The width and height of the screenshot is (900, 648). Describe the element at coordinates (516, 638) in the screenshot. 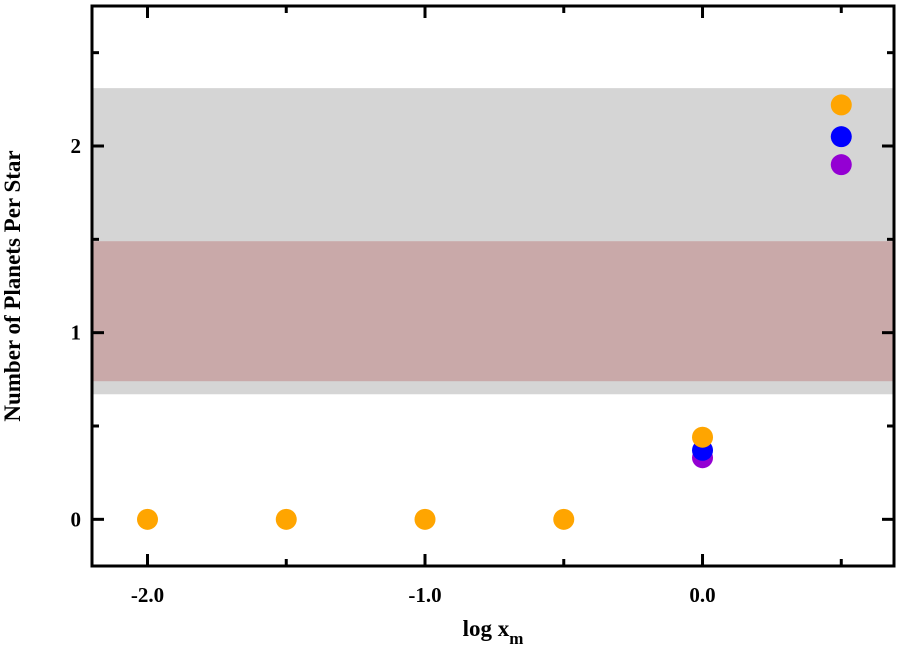

I see `x-axis-label-subscript: m` at that location.